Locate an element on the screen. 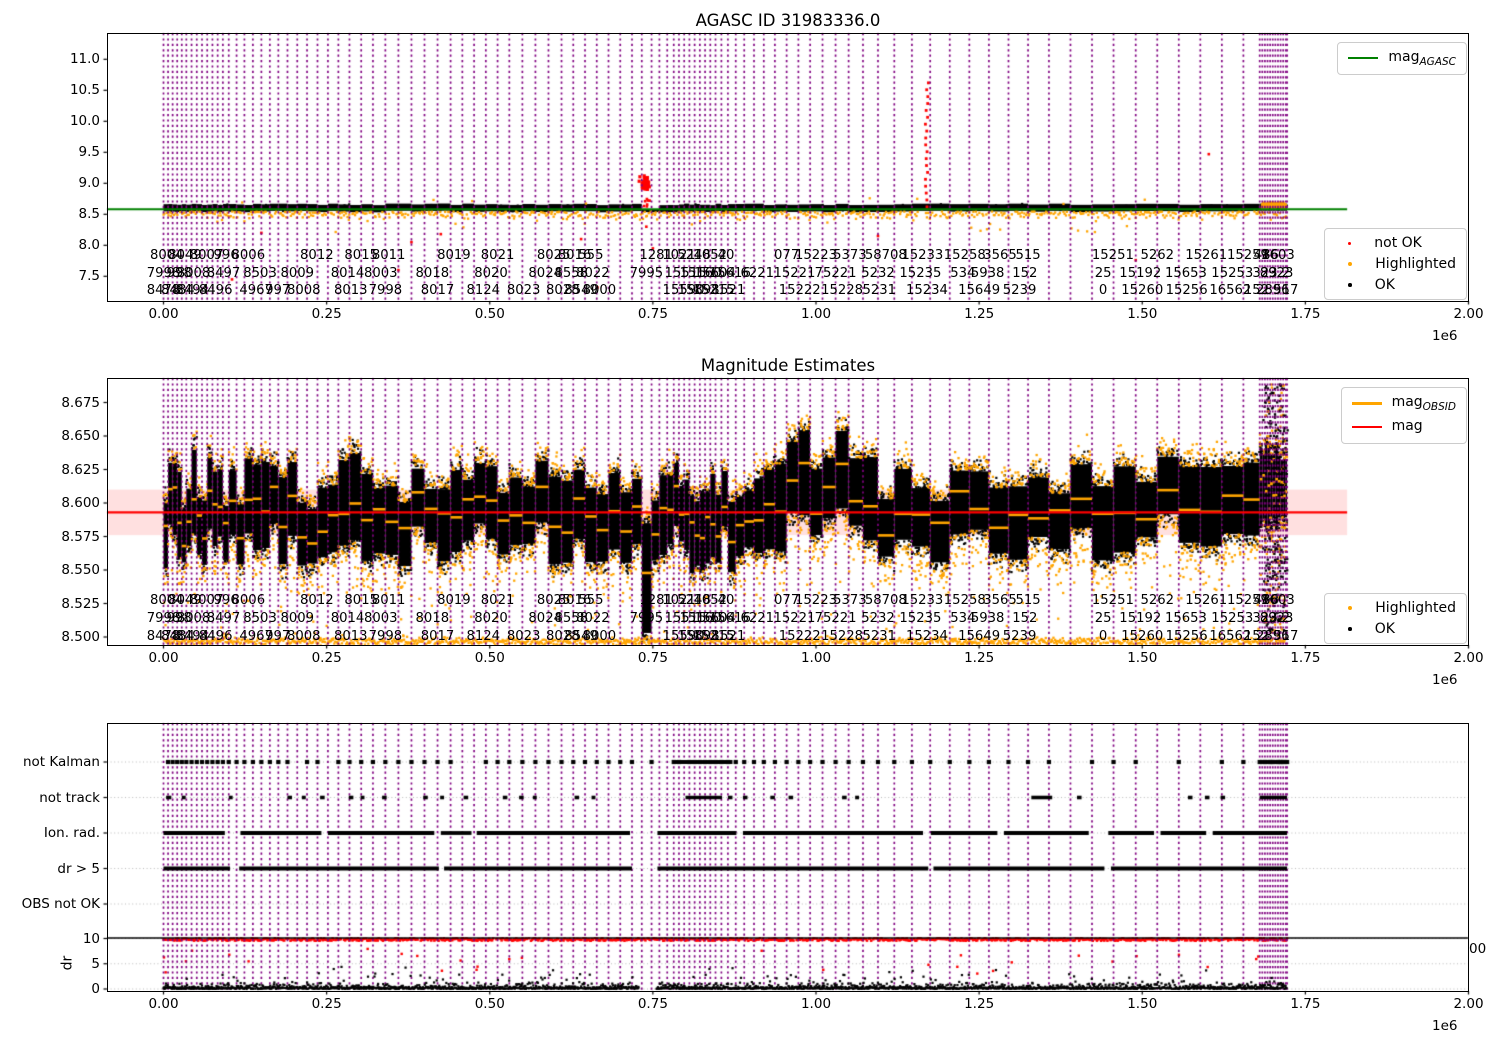 The image size is (1500, 1050). orange-line-swatch is located at coordinates (1366, 403).